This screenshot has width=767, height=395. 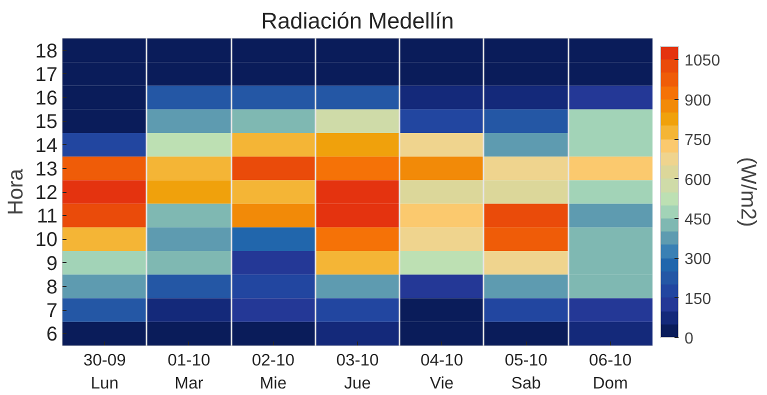 I want to click on y-tick-label: 9, so click(x=52, y=263).